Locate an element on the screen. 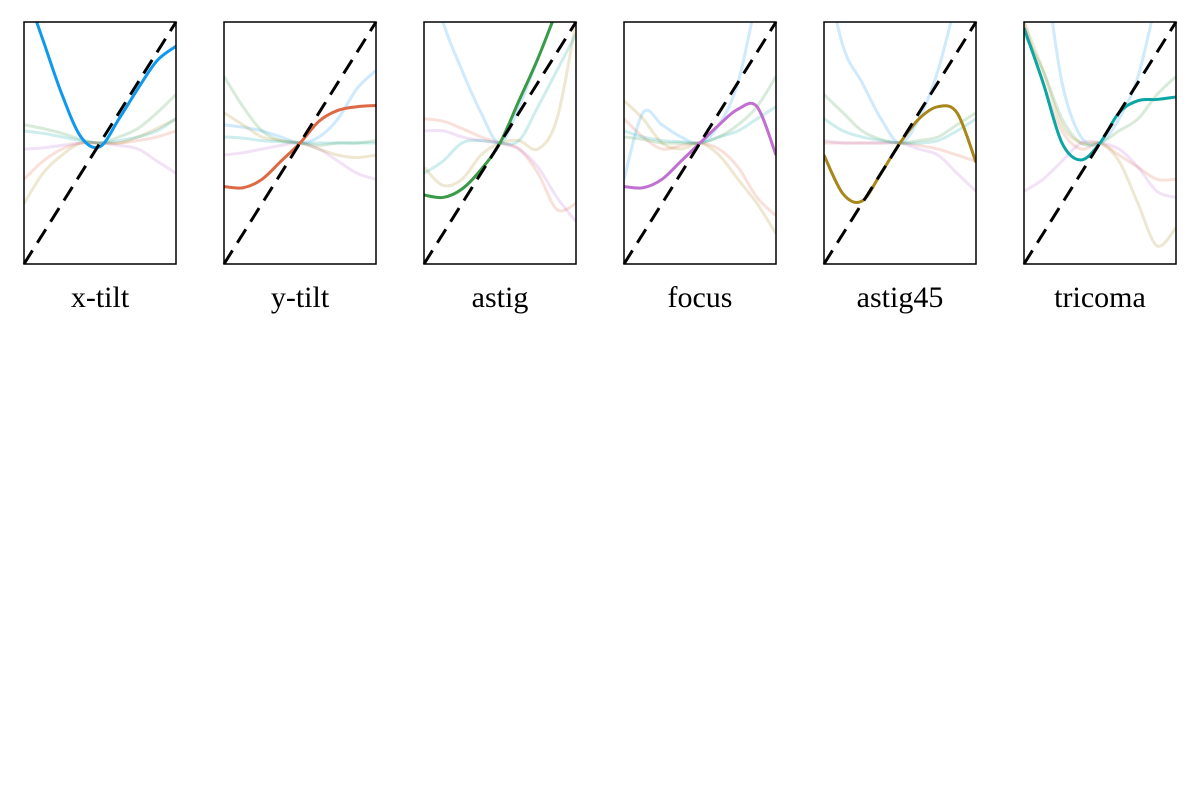 The width and height of the screenshot is (1200, 800). x-axis-label: y-tilt is located at coordinates (300, 297).